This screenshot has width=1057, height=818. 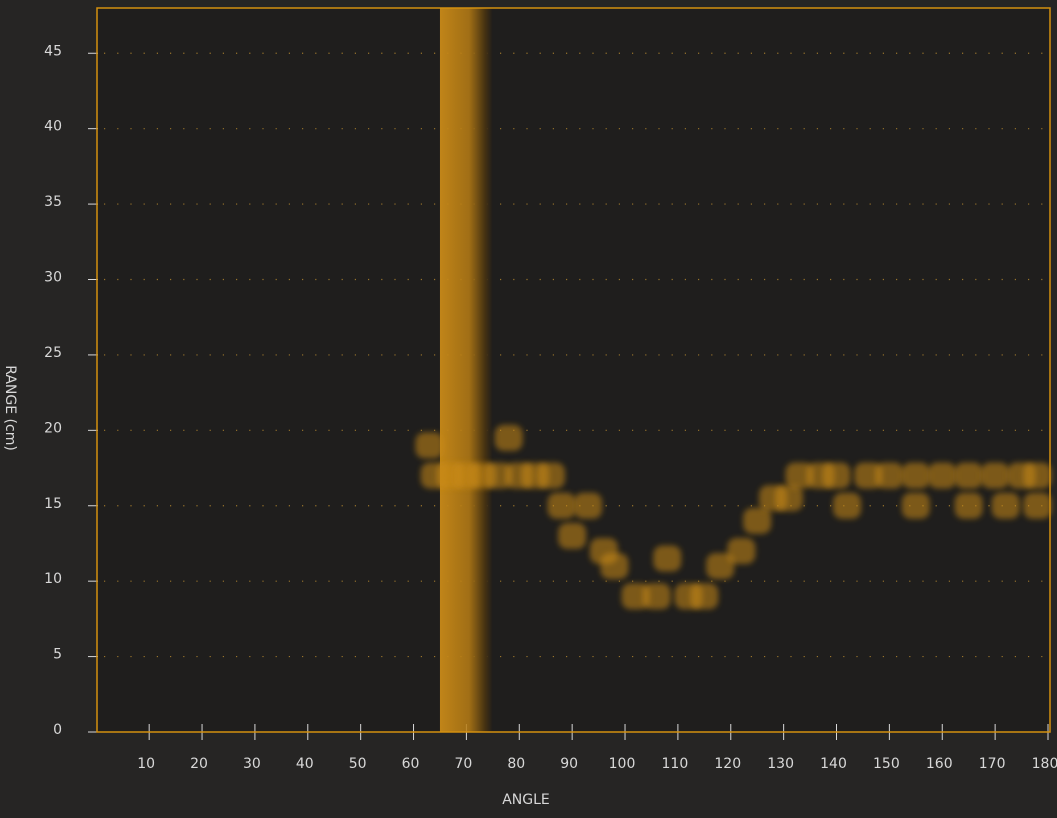 What do you see at coordinates (57, 655) in the screenshot?
I see `y-tick-label: 5` at bounding box center [57, 655].